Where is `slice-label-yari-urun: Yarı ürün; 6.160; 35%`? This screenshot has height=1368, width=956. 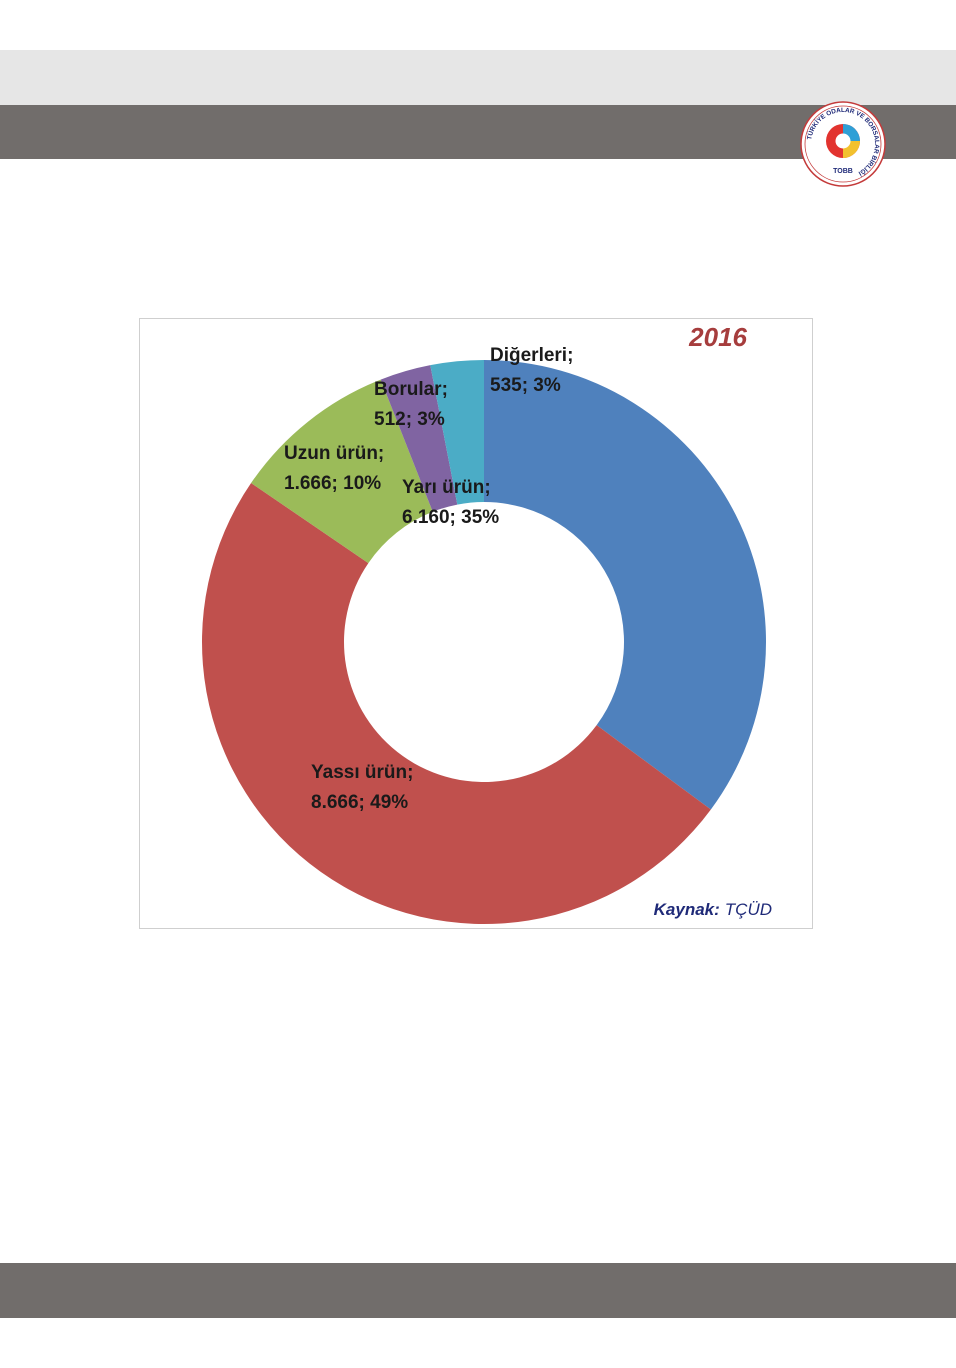
slice-label-yari-urun: Yarı ürün; 6.160; 35% is located at coordinates (450, 502).